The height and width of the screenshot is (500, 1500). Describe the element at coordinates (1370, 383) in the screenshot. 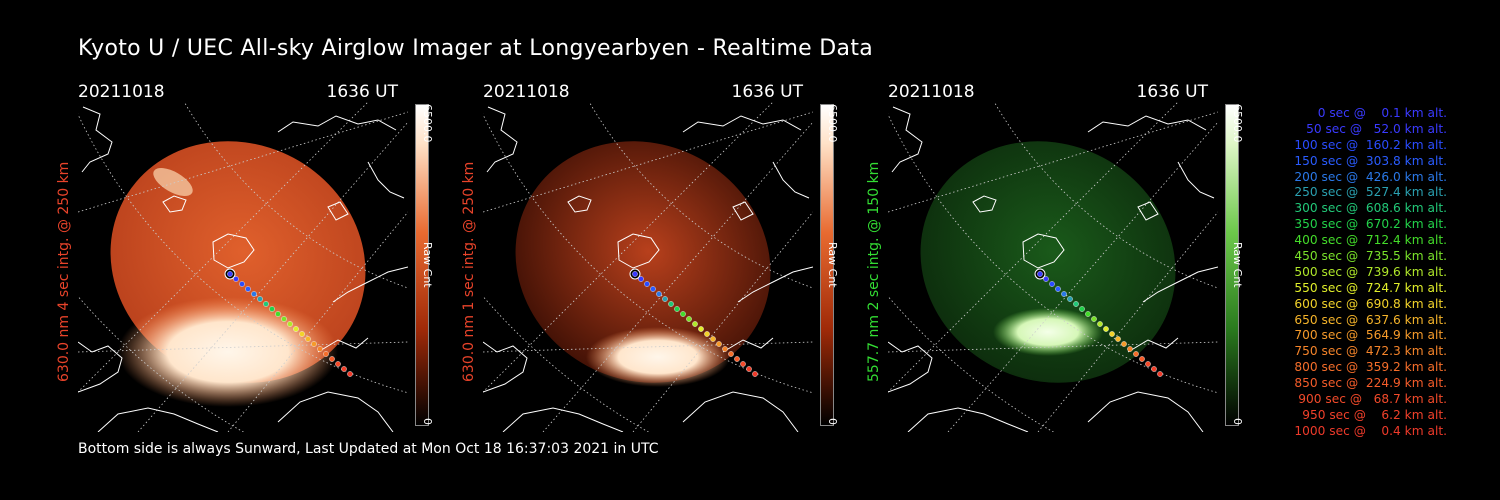

I see `legend-entry: 850 sec @ 224.9 km alt.` at that location.